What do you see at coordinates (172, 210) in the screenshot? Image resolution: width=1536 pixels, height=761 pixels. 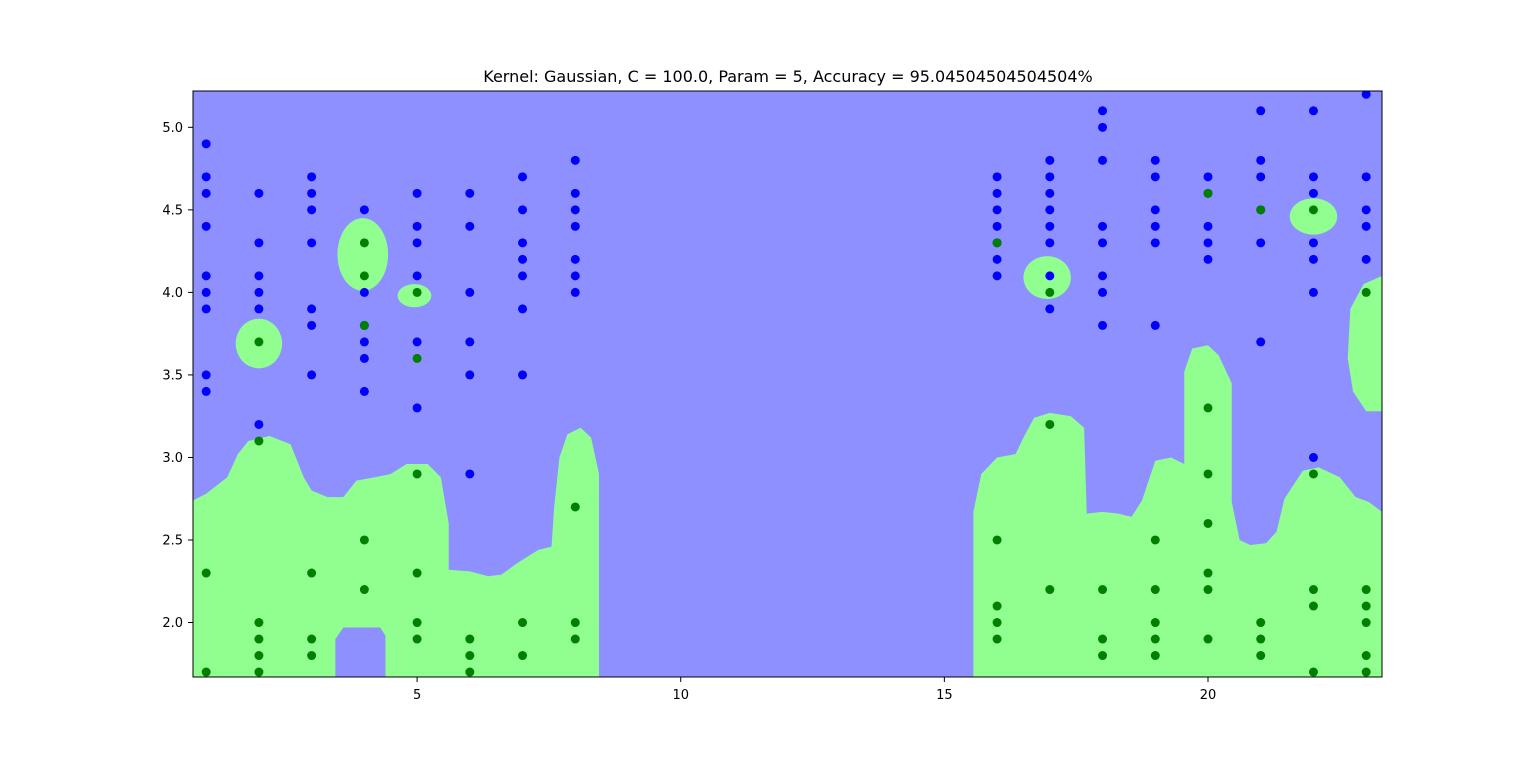 I see `y-tick-label: 4.5` at bounding box center [172, 210].